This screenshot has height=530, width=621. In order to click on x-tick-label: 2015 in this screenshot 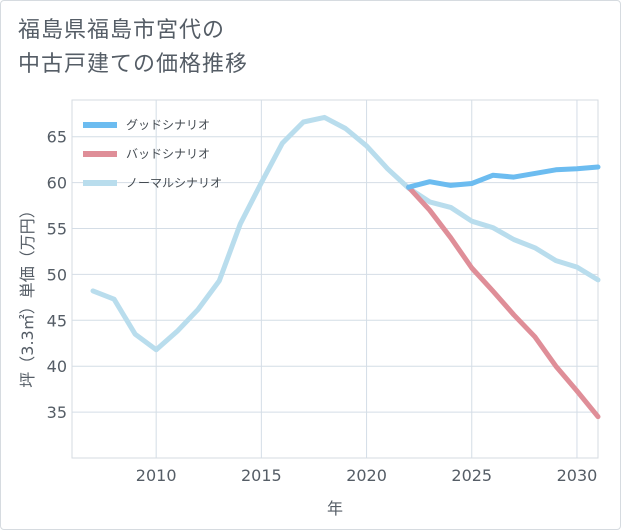, I will do `click(261, 475)`.